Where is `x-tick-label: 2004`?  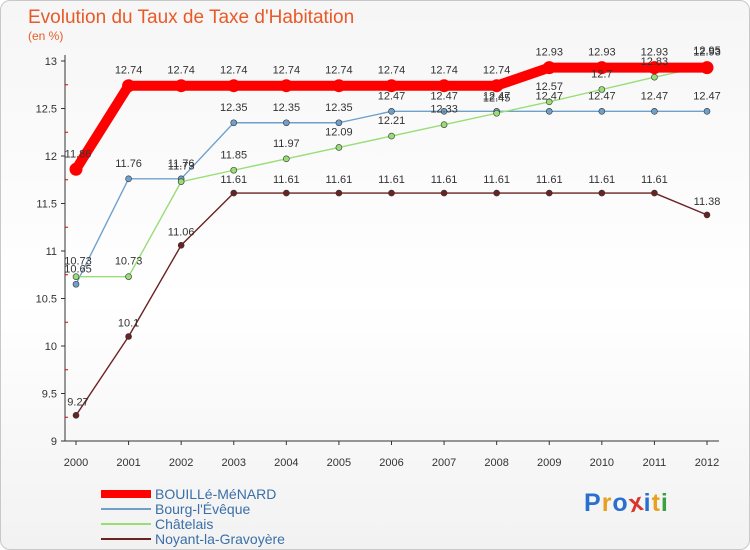
x-tick-label: 2004 is located at coordinates (286, 463).